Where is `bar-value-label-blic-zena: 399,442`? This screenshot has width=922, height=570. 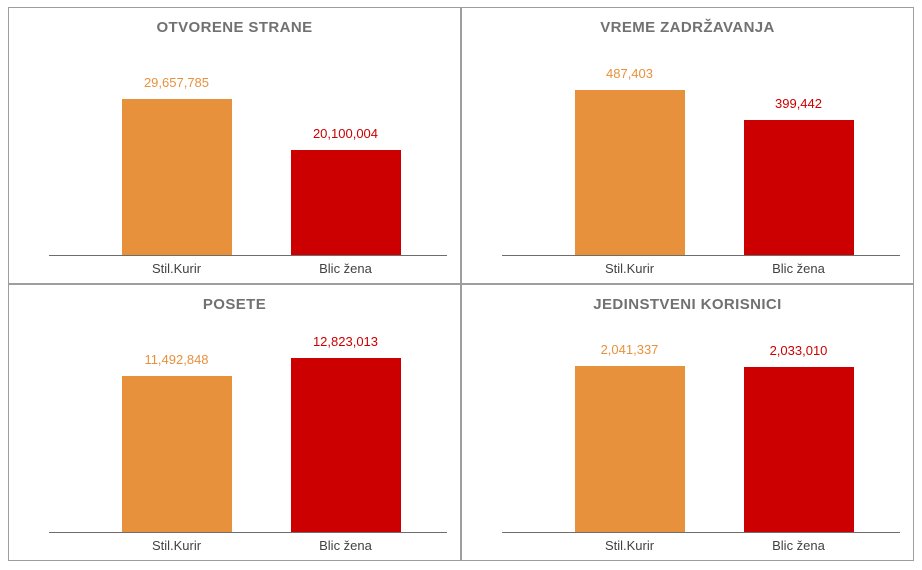
bar-value-label-blic-zena: 399,442 is located at coordinates (798, 103).